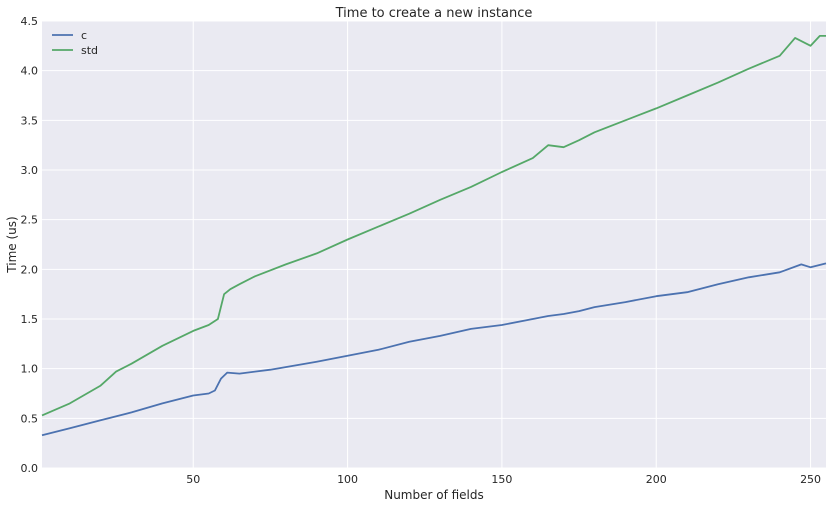  What do you see at coordinates (30, 418) in the screenshot?
I see `y-tick-label: 0.5` at bounding box center [30, 418].